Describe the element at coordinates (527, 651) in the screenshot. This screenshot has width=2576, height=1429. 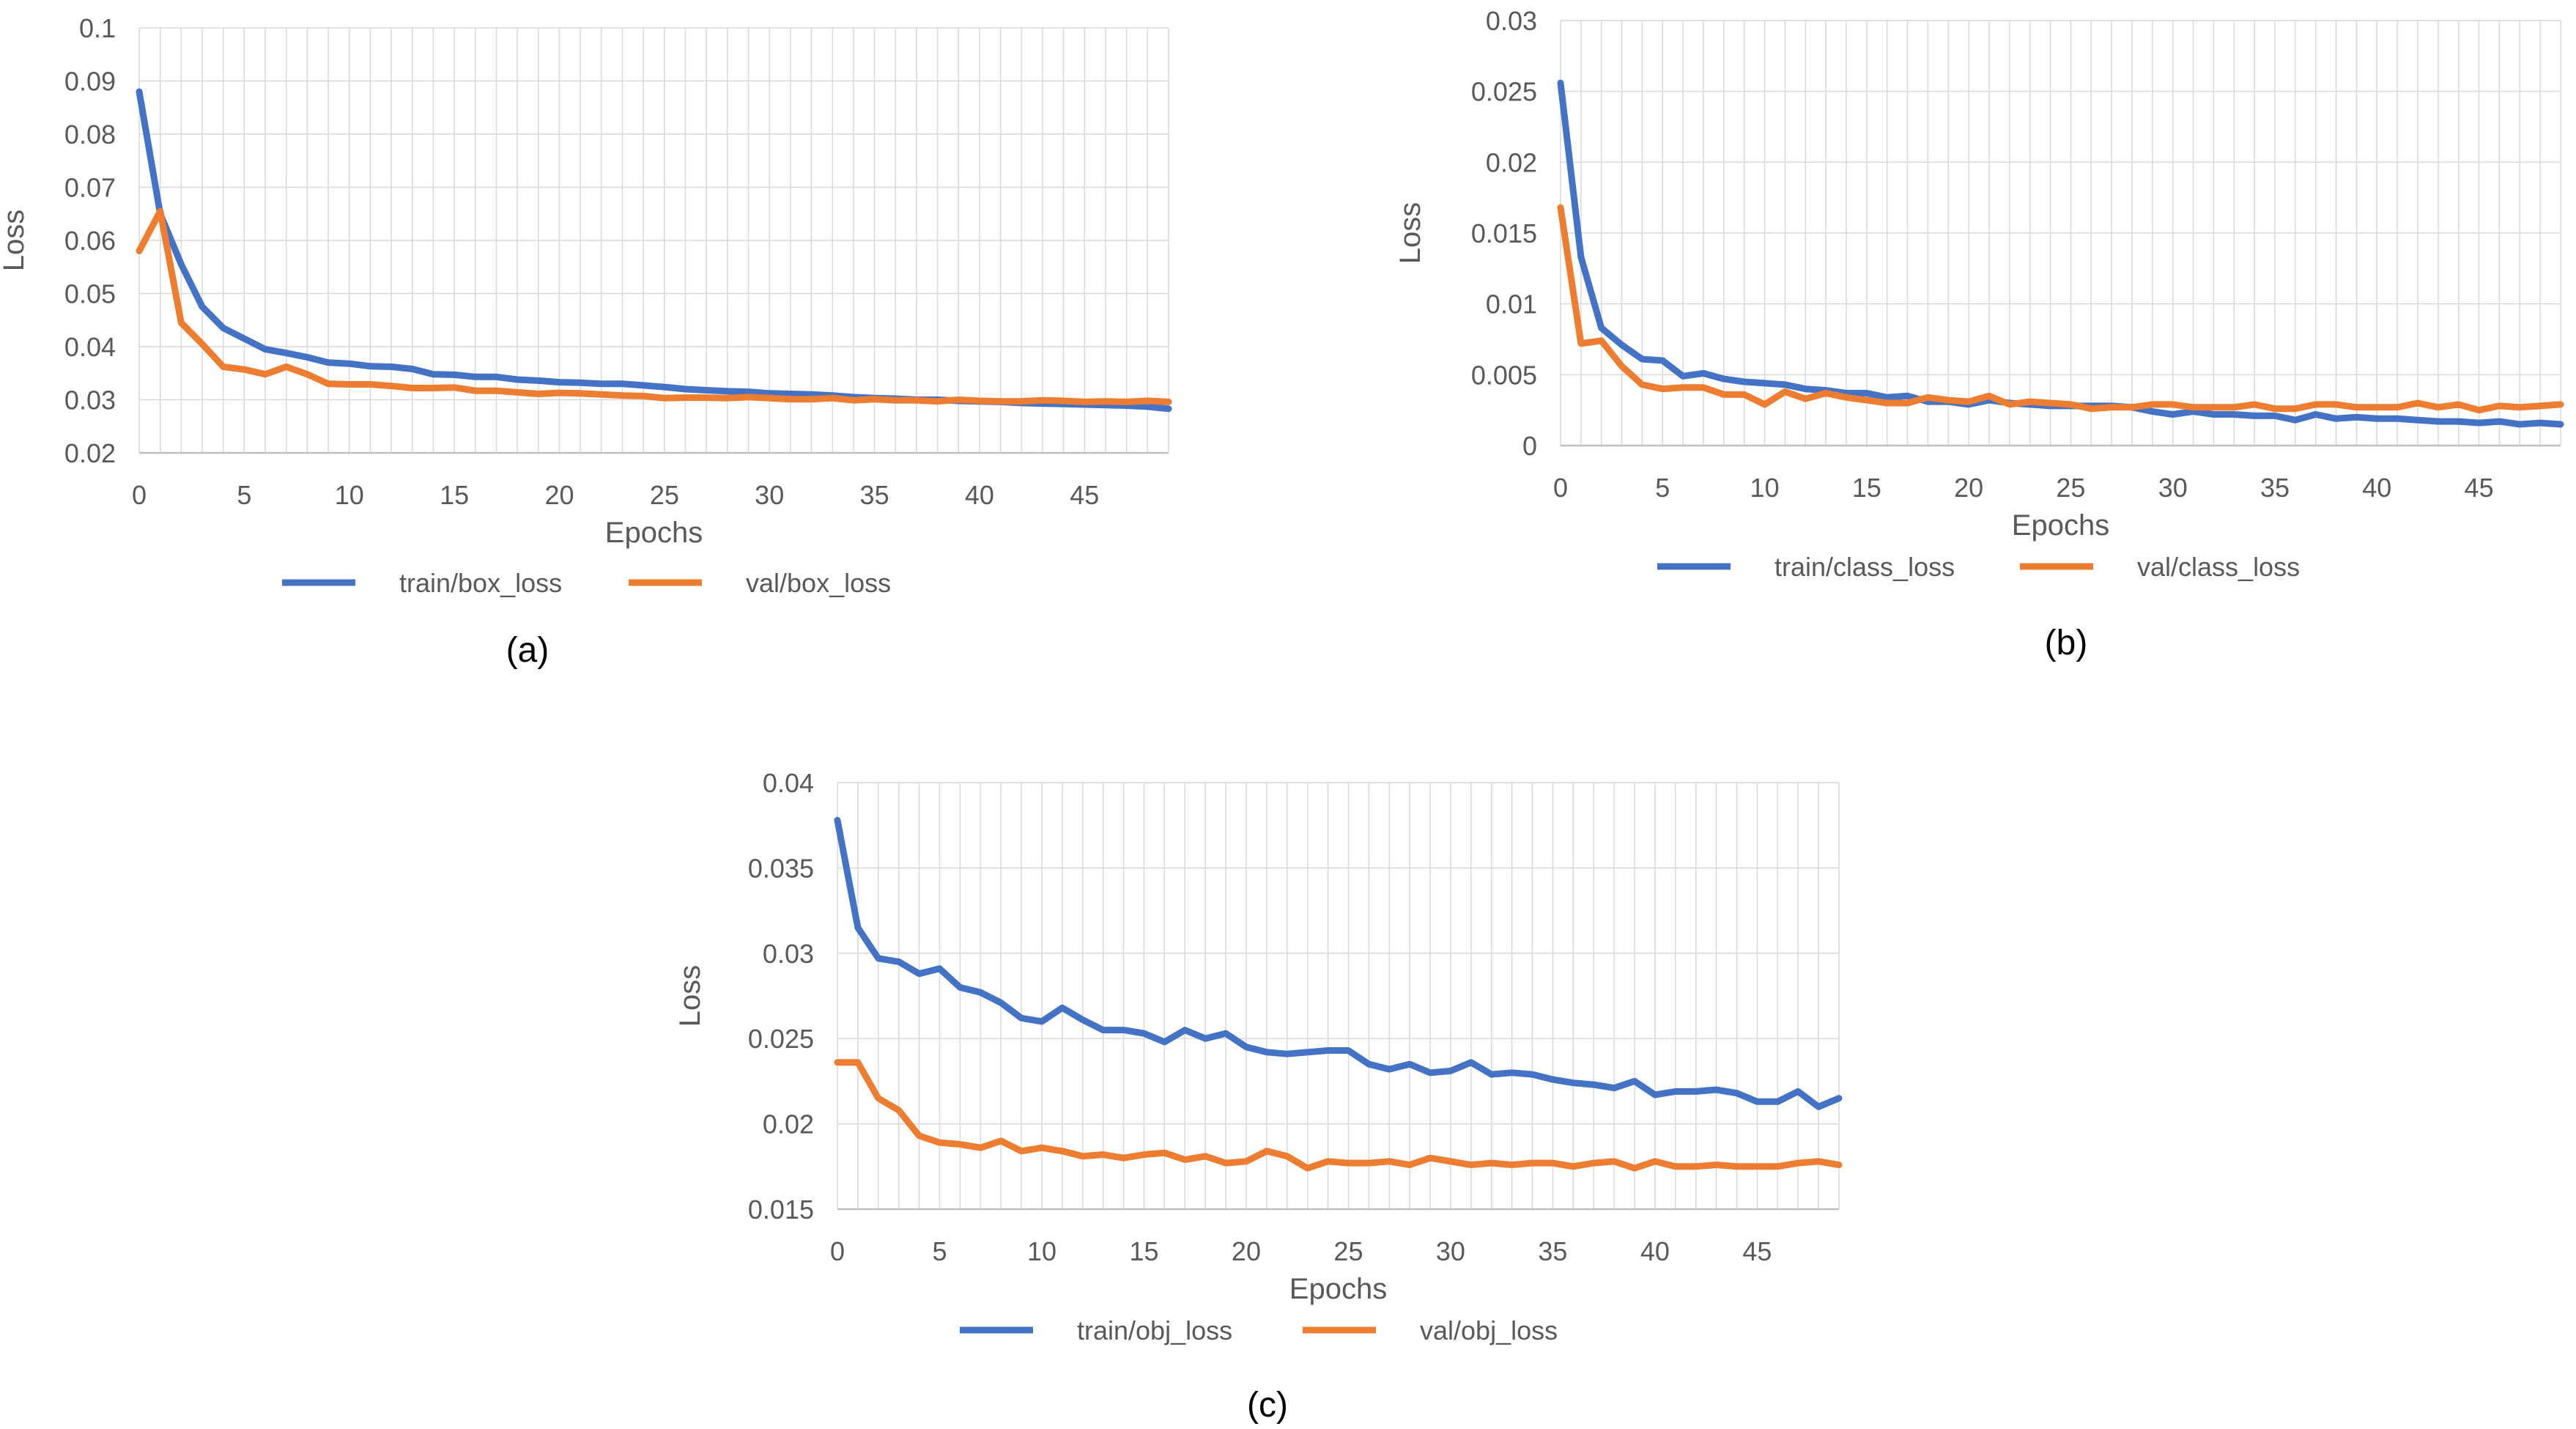
I see `caption-a: (a)` at that location.